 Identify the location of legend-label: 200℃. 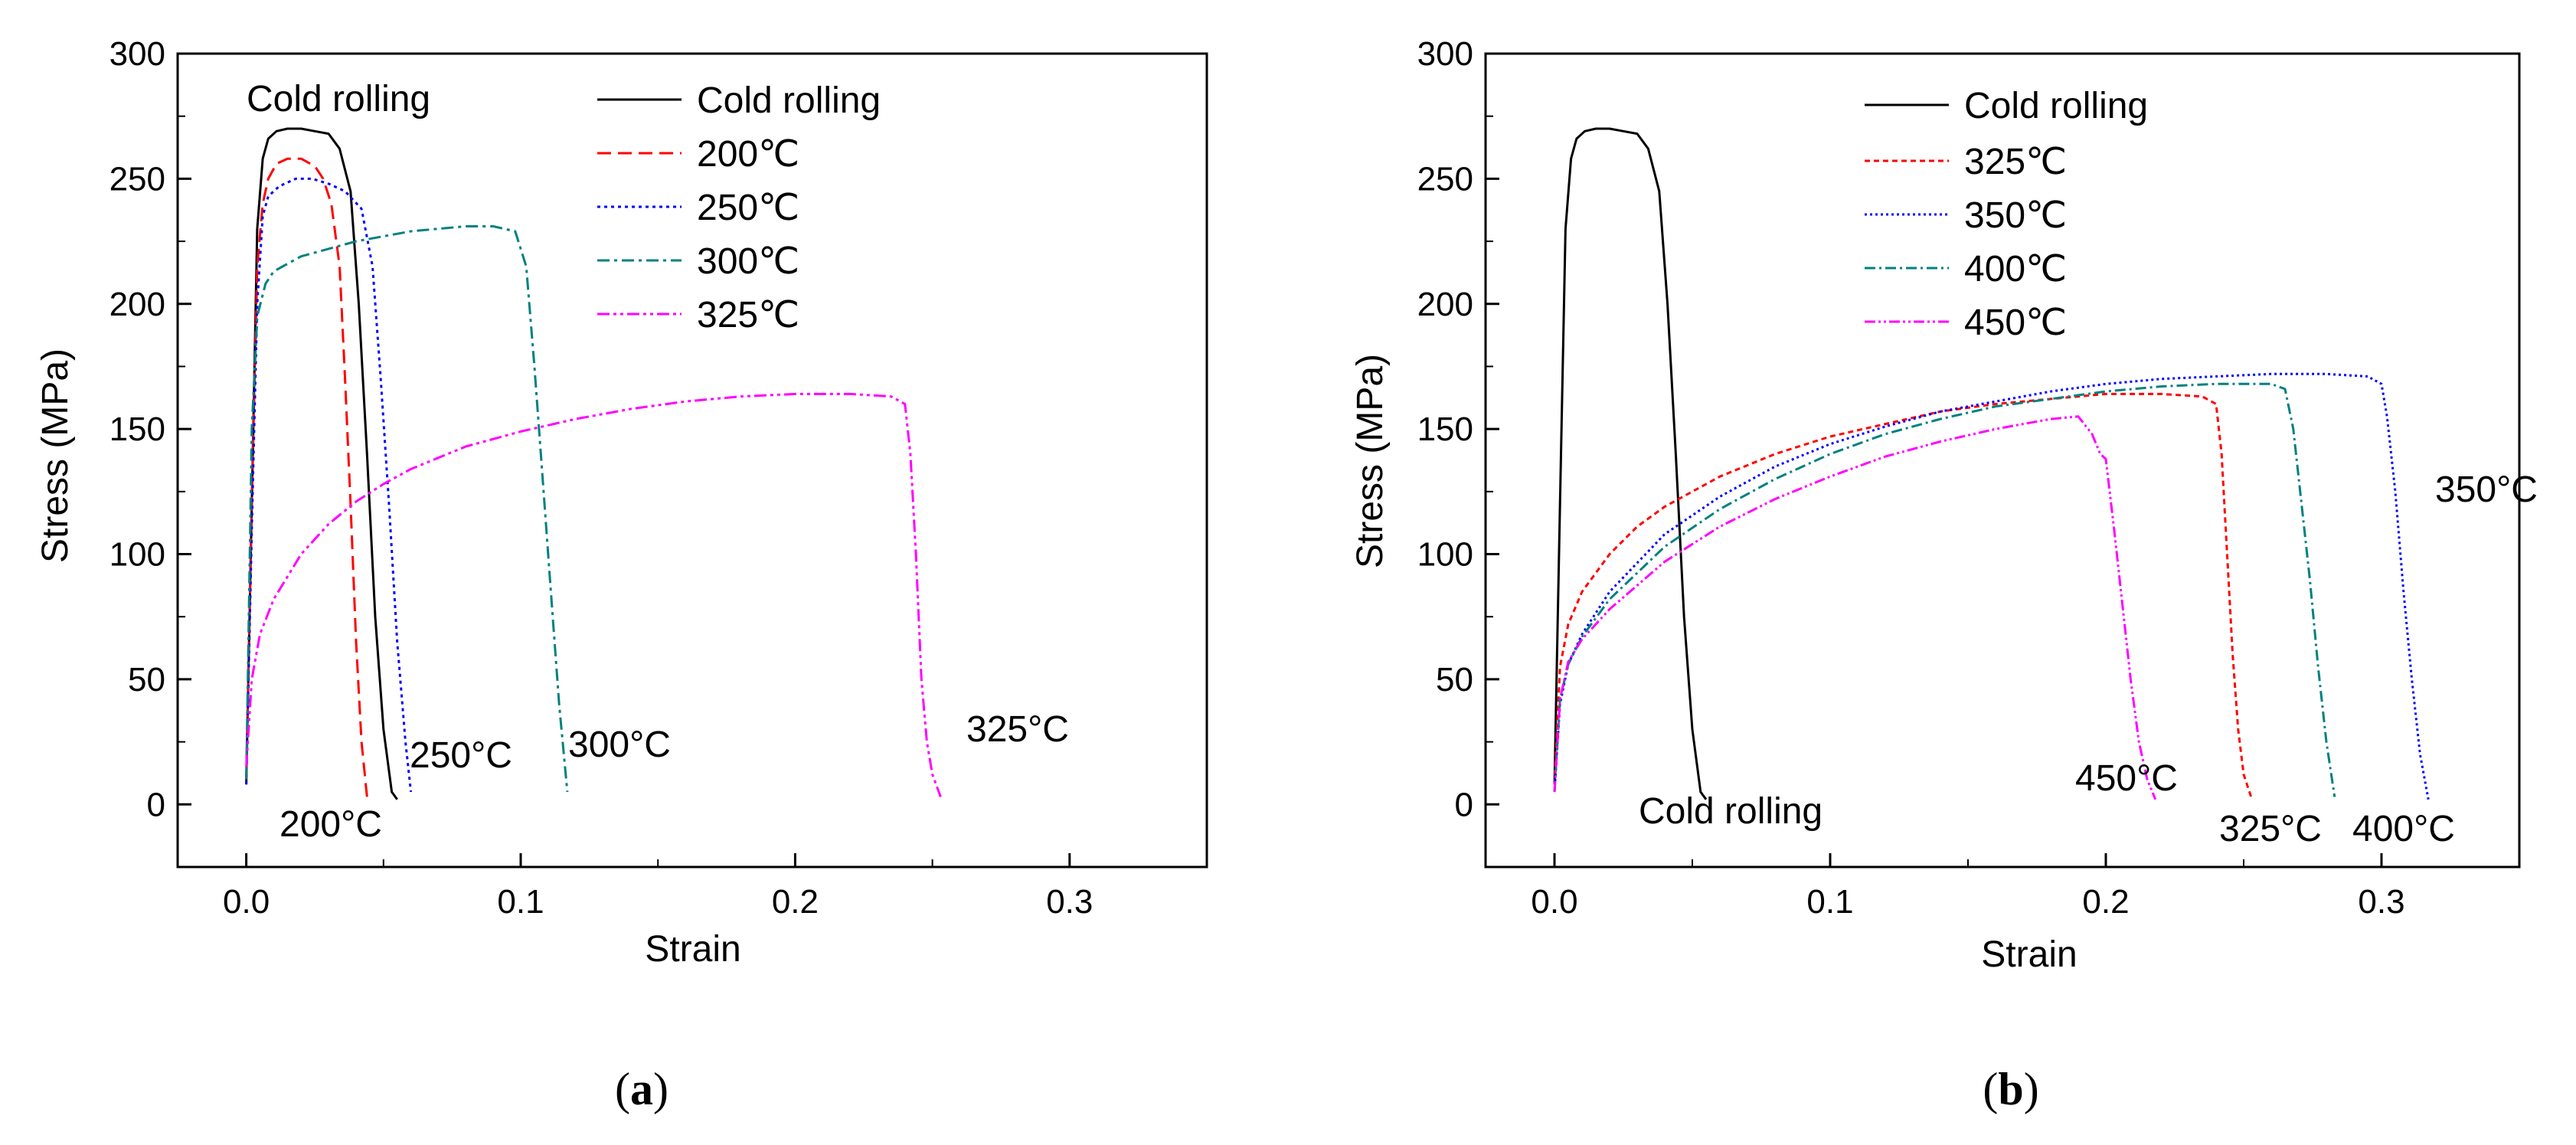
(748, 154).